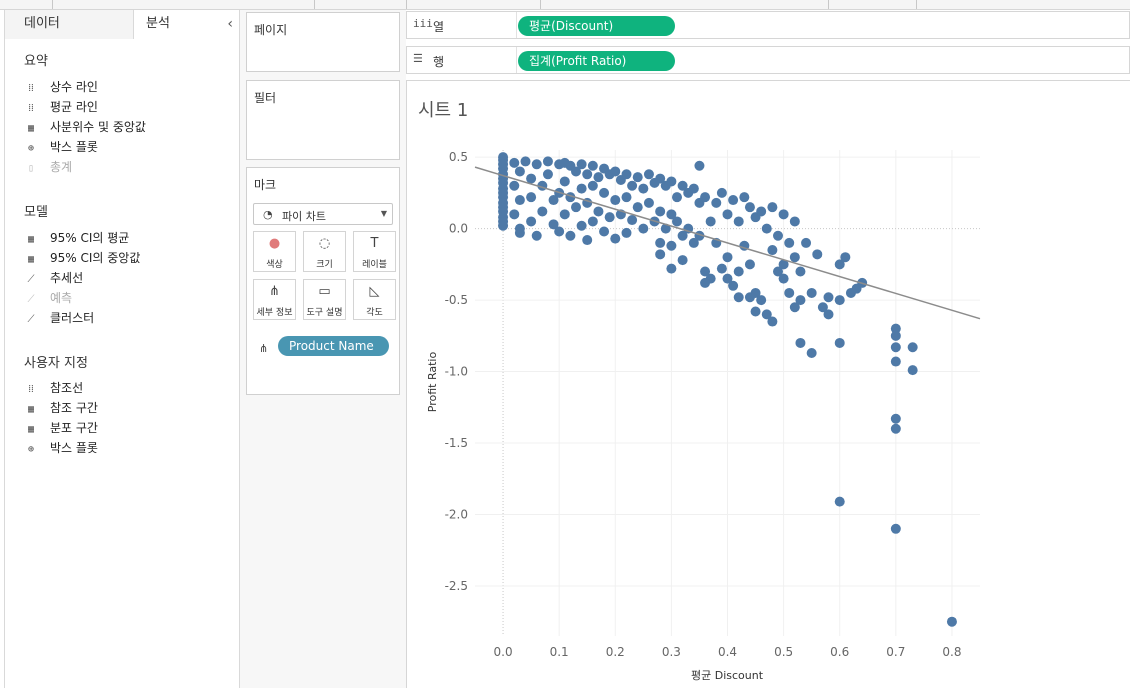 The height and width of the screenshot is (688, 1130). Describe the element at coordinates (596, 61) in the screenshot. I see `rows-pill: 집계(Profit Ratio)` at that location.